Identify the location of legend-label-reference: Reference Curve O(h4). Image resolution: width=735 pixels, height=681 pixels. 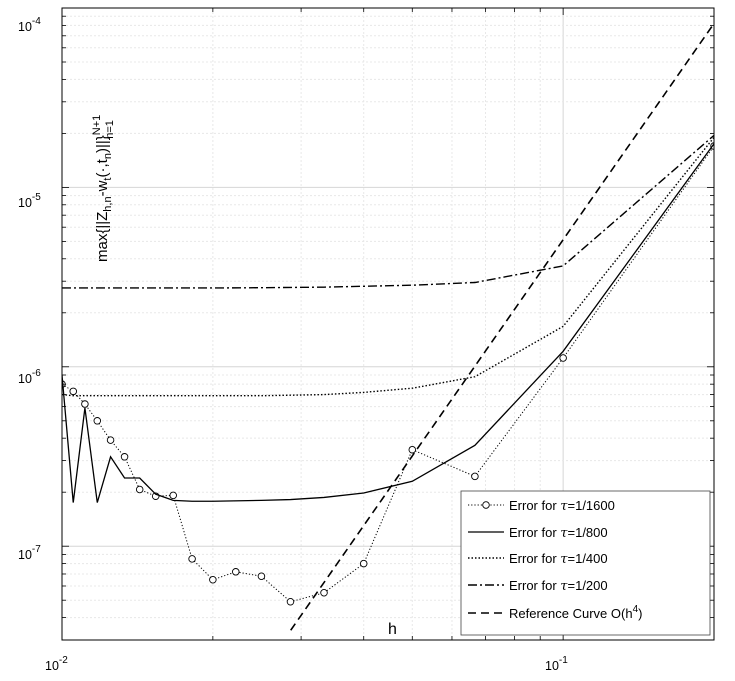
(575, 612).